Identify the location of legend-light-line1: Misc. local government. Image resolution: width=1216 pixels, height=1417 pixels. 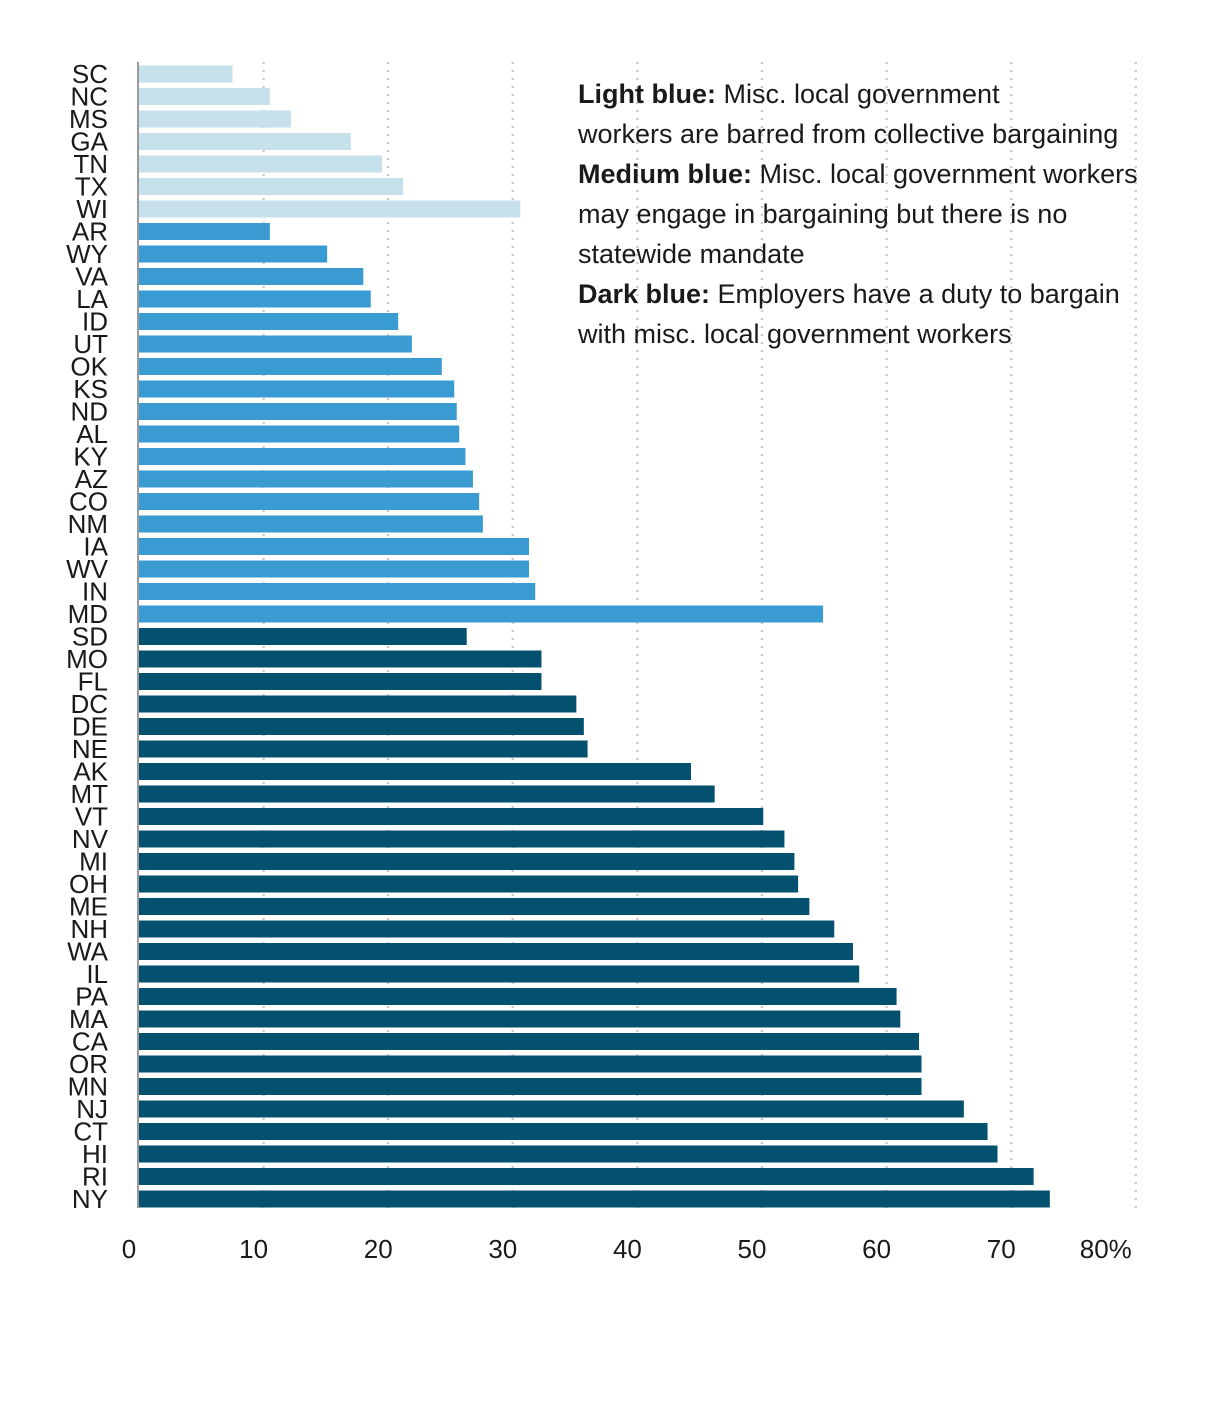
(857, 94).